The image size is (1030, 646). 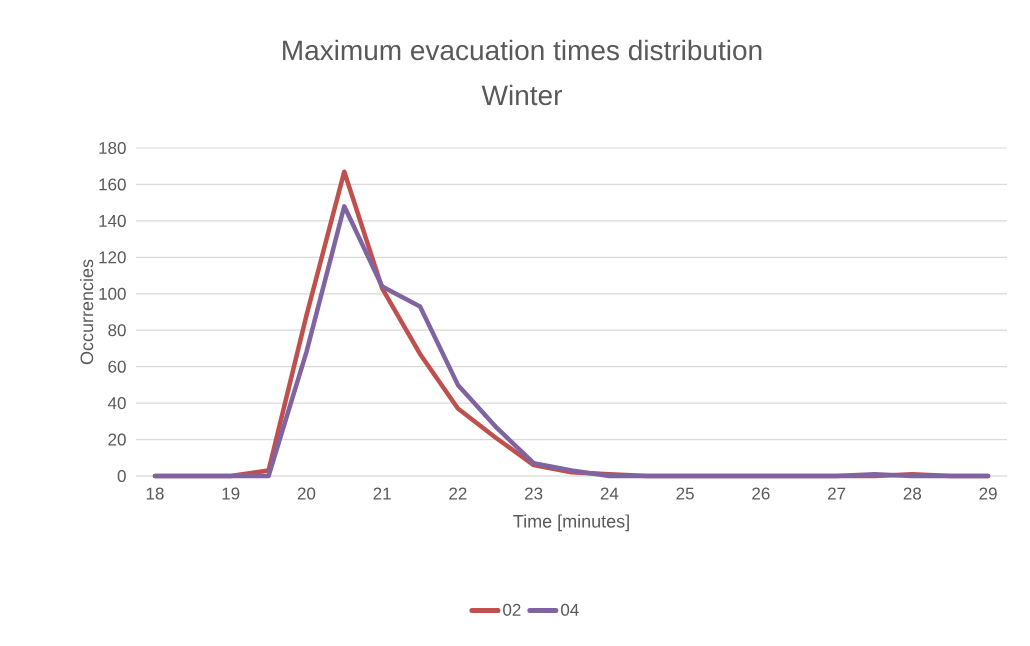 I want to click on x-tick-label: 27, so click(x=837, y=493).